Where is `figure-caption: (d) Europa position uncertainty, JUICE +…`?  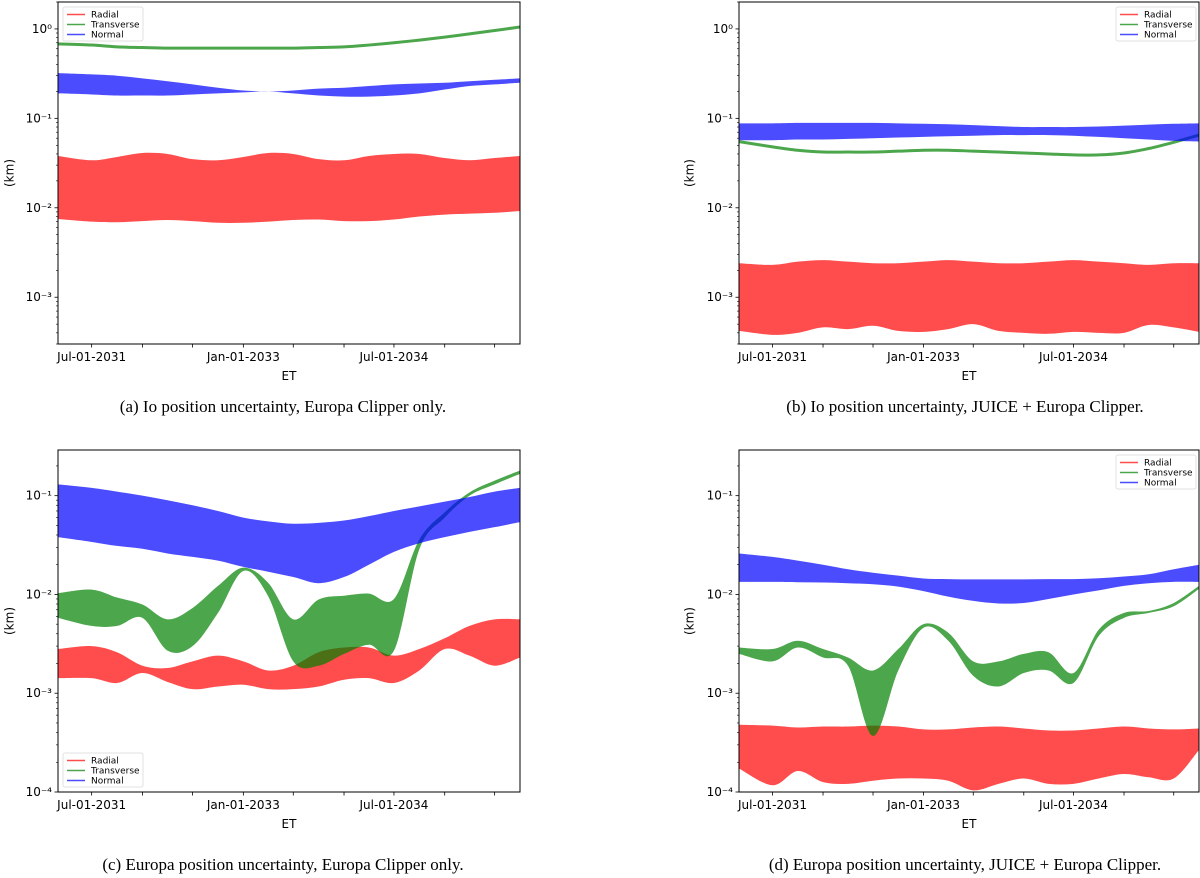
figure-caption: (d) Europa position uncertainty, JUICE +… is located at coordinates (965, 864).